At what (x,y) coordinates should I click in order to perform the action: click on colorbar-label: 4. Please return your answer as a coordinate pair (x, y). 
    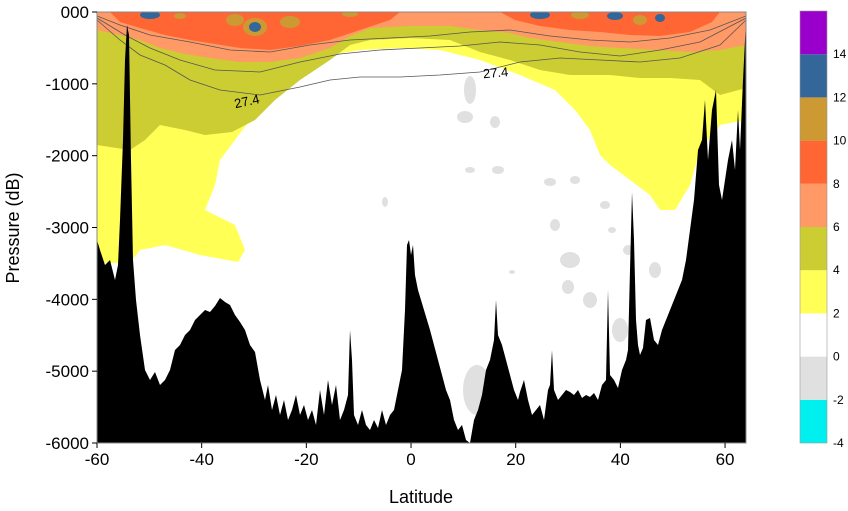
    Looking at the image, I should click on (836, 270).